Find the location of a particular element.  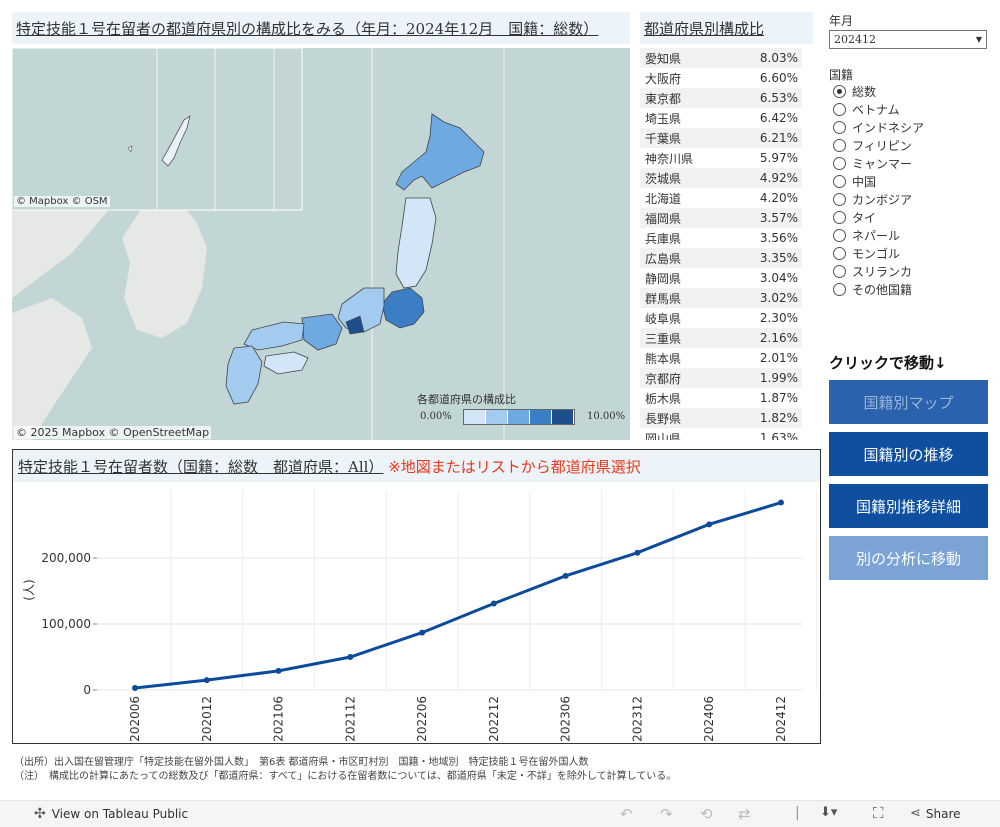

nationality-radio-option: ミャンマー is located at coordinates (878, 163).